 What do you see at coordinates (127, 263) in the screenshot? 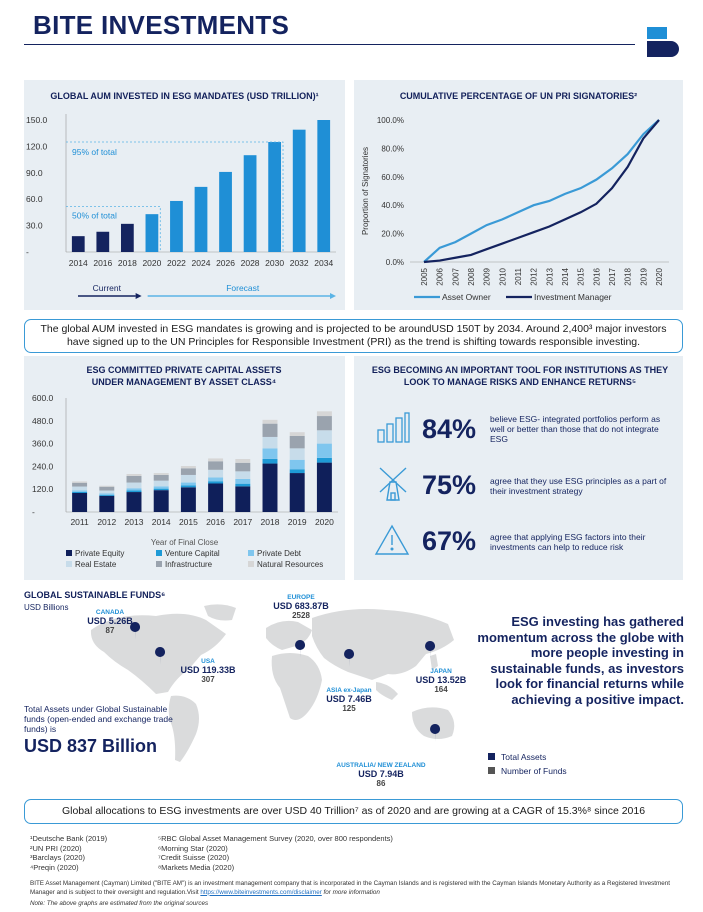
I see `aum-xtick: 2018` at bounding box center [127, 263].